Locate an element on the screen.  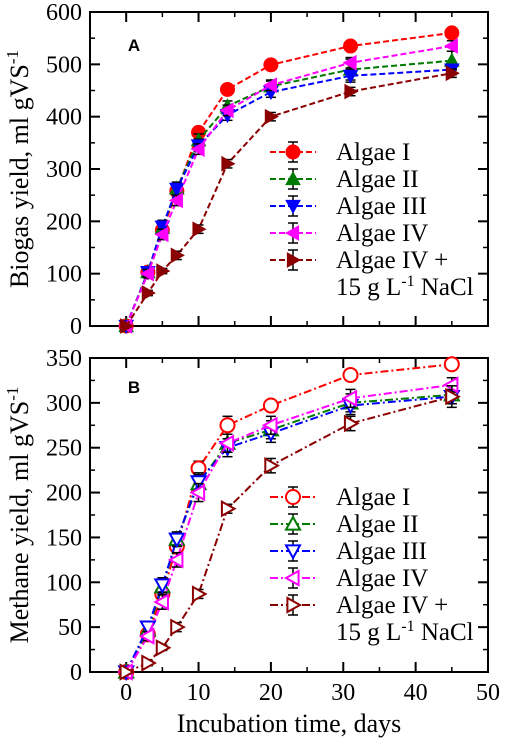
panel-b-y-axis-title-text: Methane yield, ml gVS is located at coordinates (19, 522).